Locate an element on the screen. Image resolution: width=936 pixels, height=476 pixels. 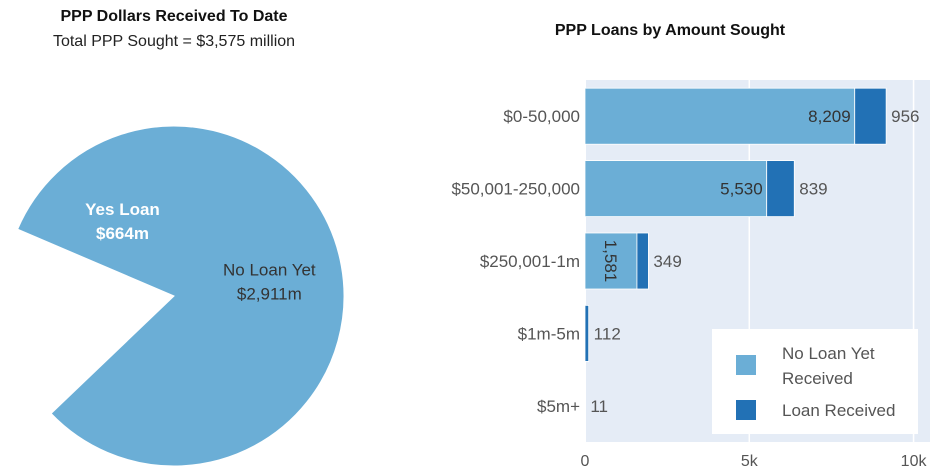
bar-data-label: 956 is located at coordinates (905, 116).